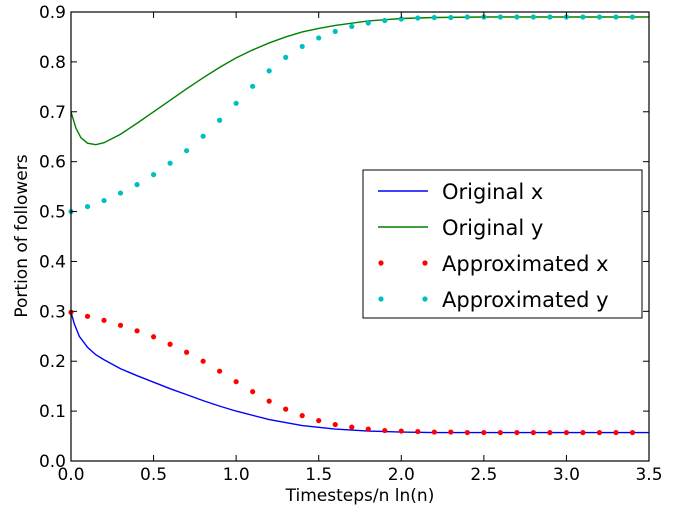 The width and height of the screenshot is (680, 511). Describe the element at coordinates (318, 475) in the screenshot. I see `x-tick-label: 1.5` at that location.